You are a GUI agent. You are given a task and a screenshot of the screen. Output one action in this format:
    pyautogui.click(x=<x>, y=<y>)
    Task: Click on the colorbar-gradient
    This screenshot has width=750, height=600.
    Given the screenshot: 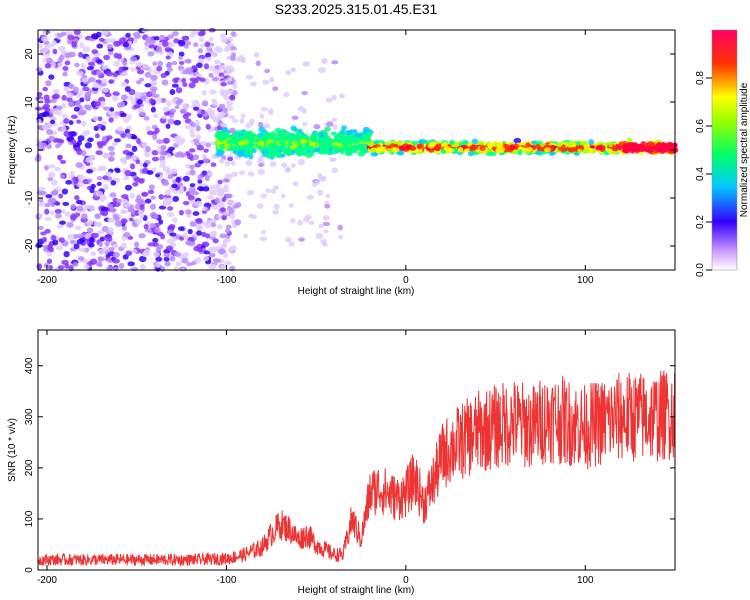 What is the action you would take?
    pyautogui.click(x=724, y=150)
    